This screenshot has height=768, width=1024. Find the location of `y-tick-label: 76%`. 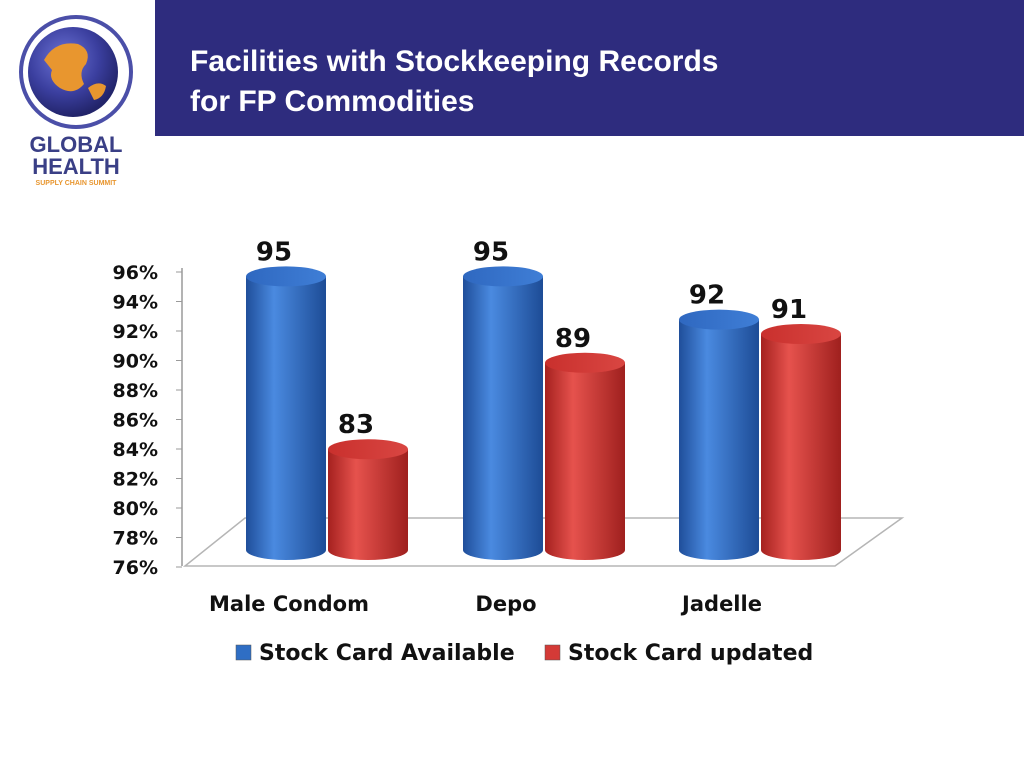

y-tick-label: 76% is located at coordinates (135, 568).